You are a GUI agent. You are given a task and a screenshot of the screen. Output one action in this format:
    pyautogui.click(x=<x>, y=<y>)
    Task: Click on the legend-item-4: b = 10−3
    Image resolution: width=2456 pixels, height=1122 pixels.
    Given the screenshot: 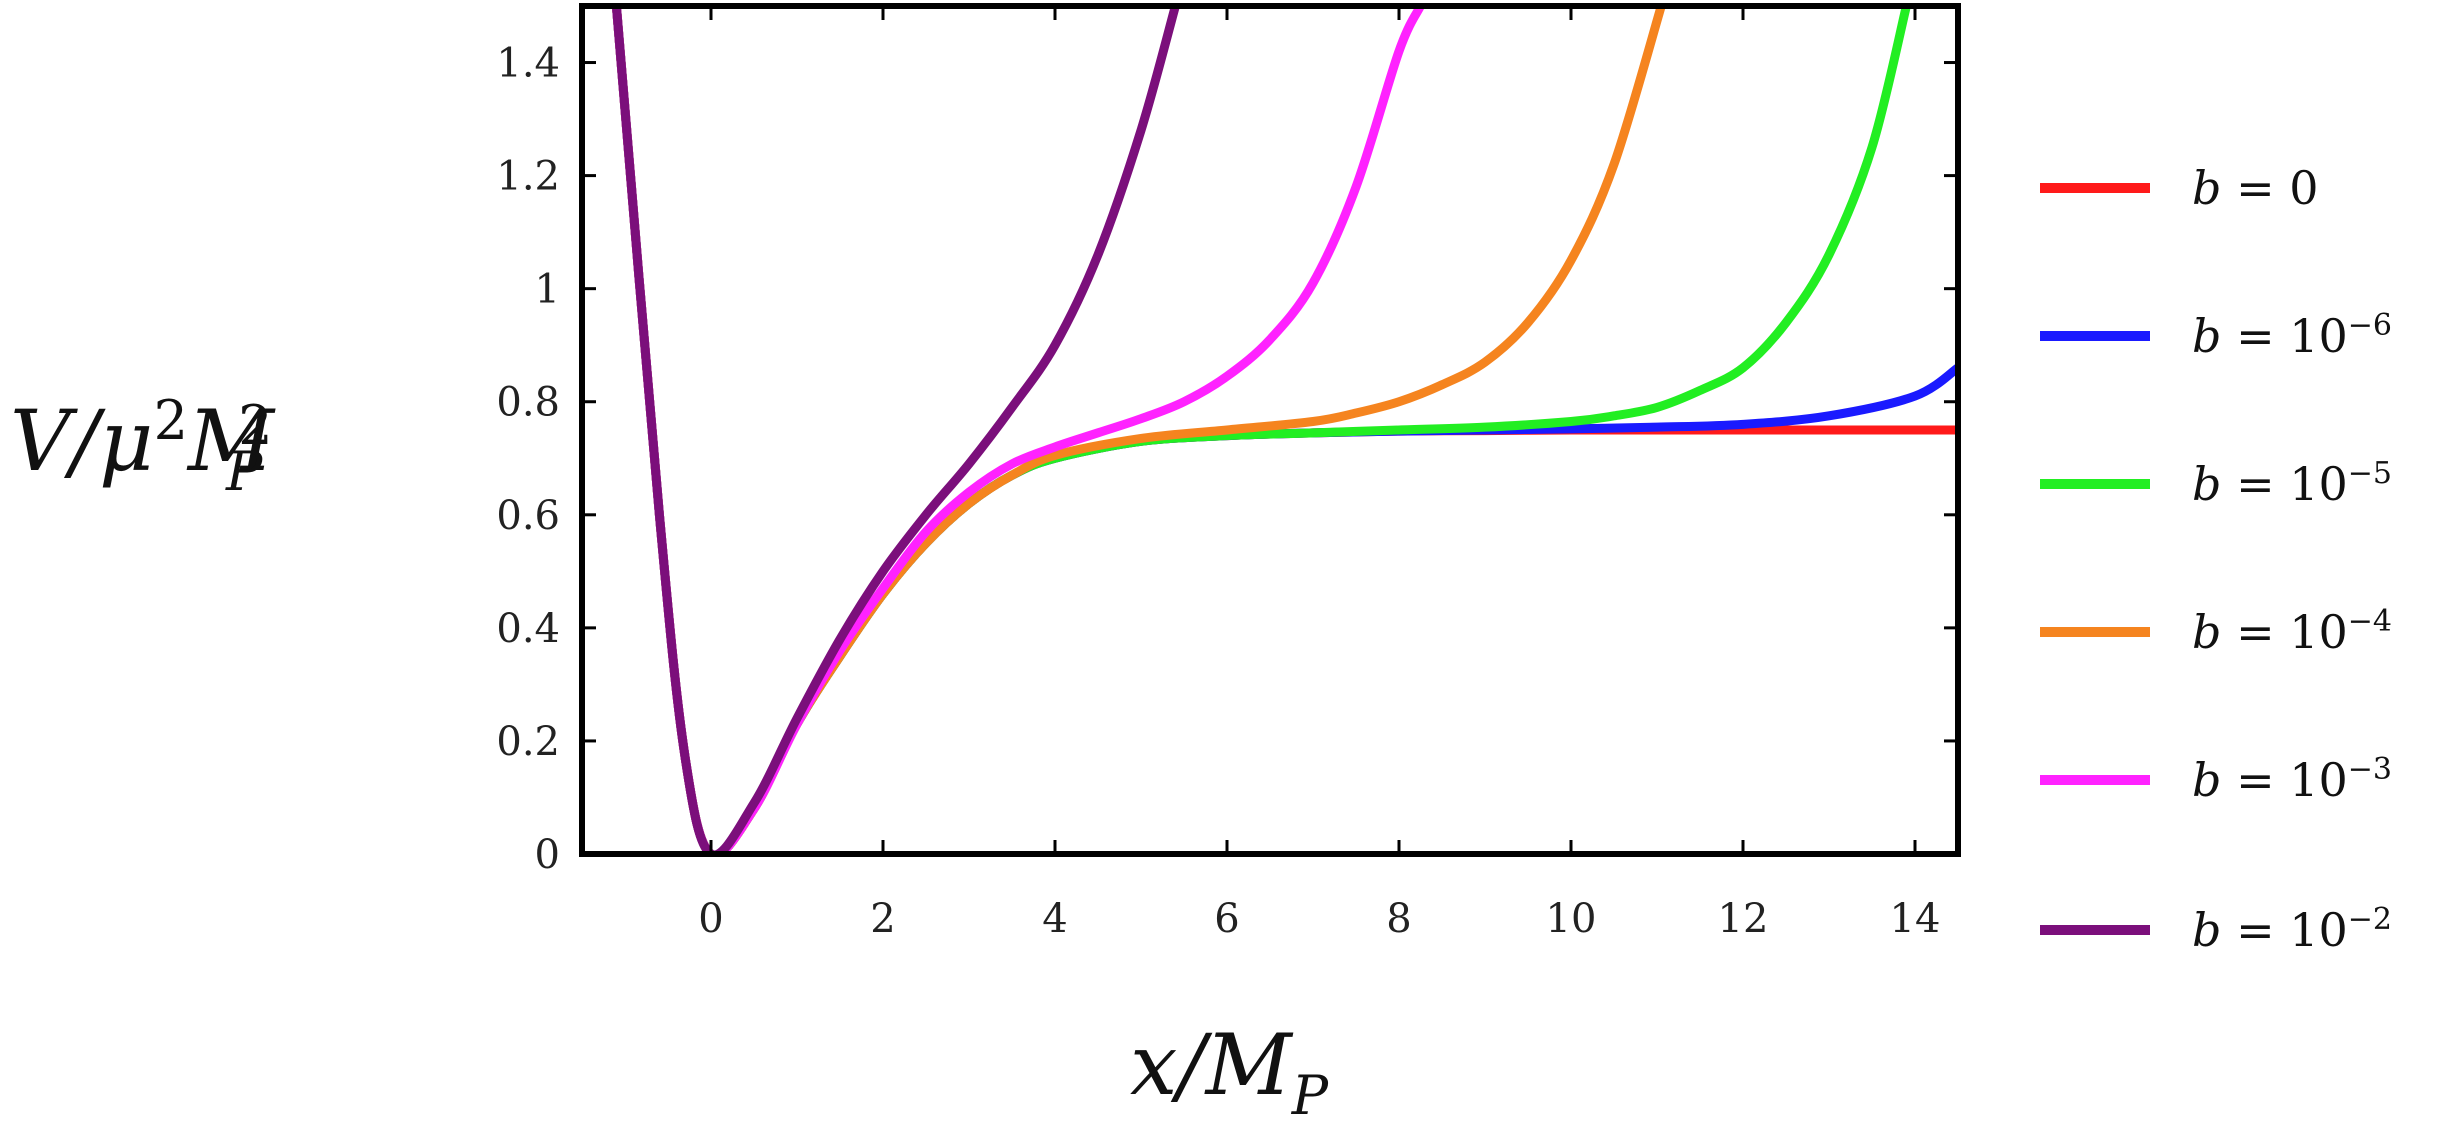 What is the action you would take?
    pyautogui.click(x=2216, y=780)
    